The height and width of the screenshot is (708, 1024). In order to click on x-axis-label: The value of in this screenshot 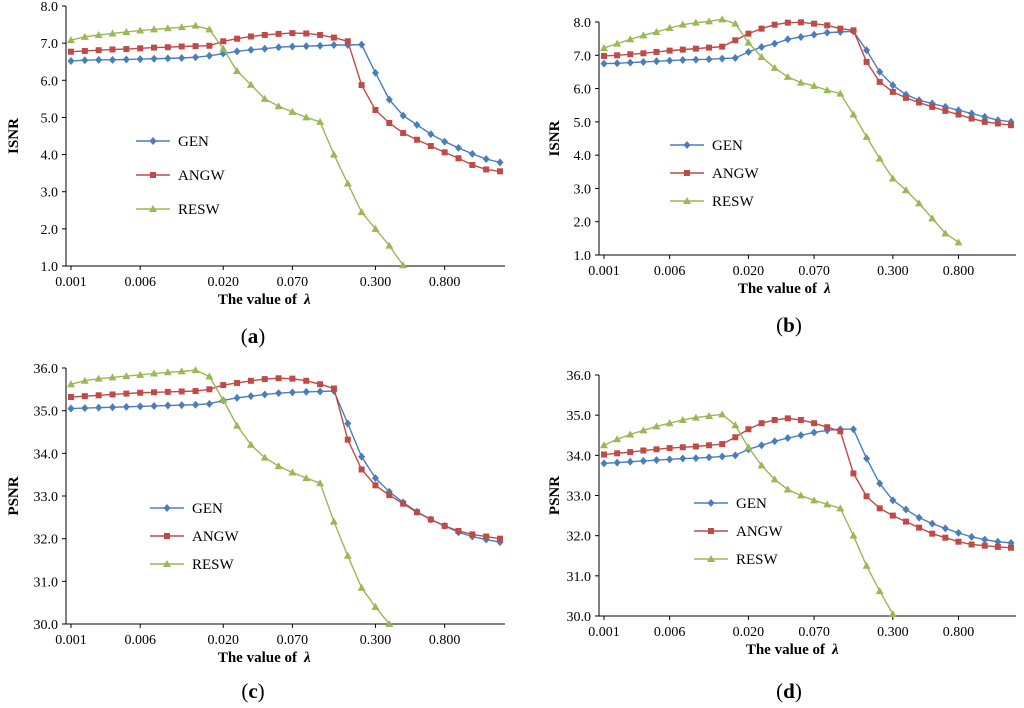, I will do `click(258, 658)`.